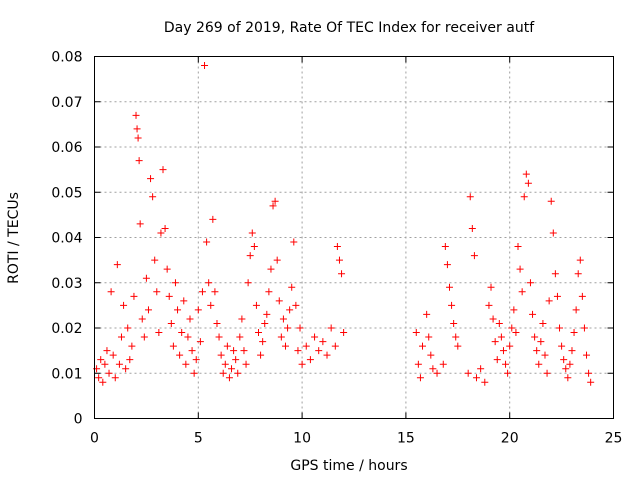 This screenshot has width=640, height=480. What do you see at coordinates (66, 239) in the screenshot?
I see `y-tick-label: 0.04` at bounding box center [66, 239].